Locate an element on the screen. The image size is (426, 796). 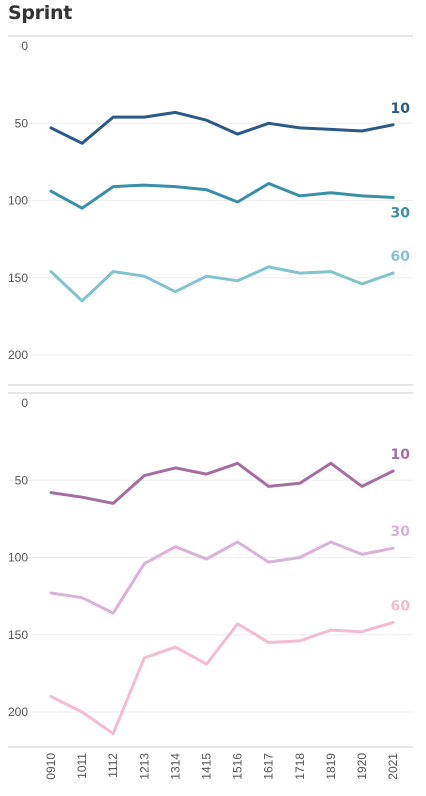
x-tick-label: 2021 is located at coordinates (393, 766).